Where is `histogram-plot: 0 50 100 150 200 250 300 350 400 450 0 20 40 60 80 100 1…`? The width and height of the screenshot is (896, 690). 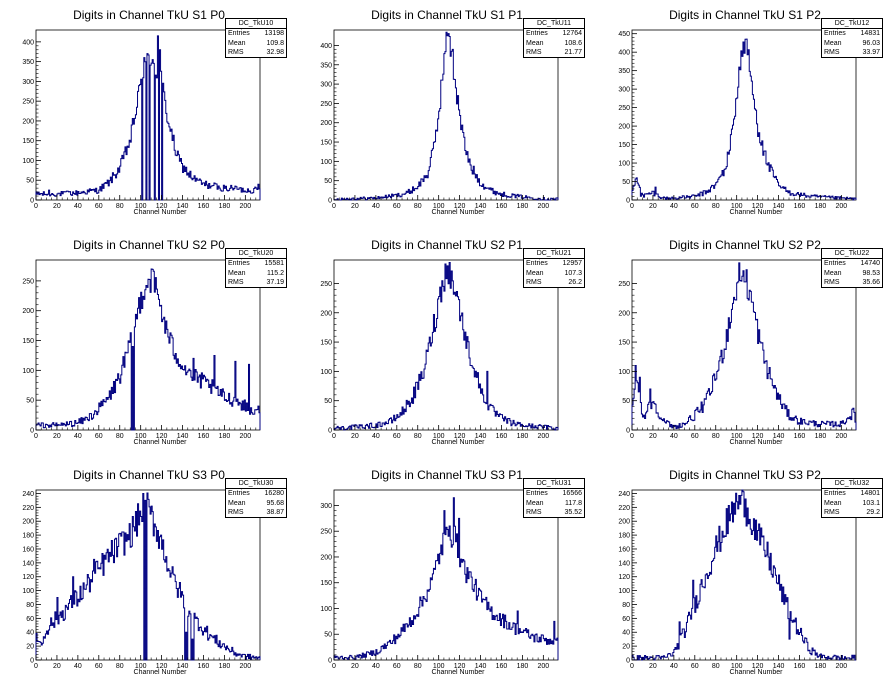
histogram-plot: 0 50 100 150 200 250 300 350 400 450 0 20 40 60 80 100 1… is located at coordinates (737, 119).